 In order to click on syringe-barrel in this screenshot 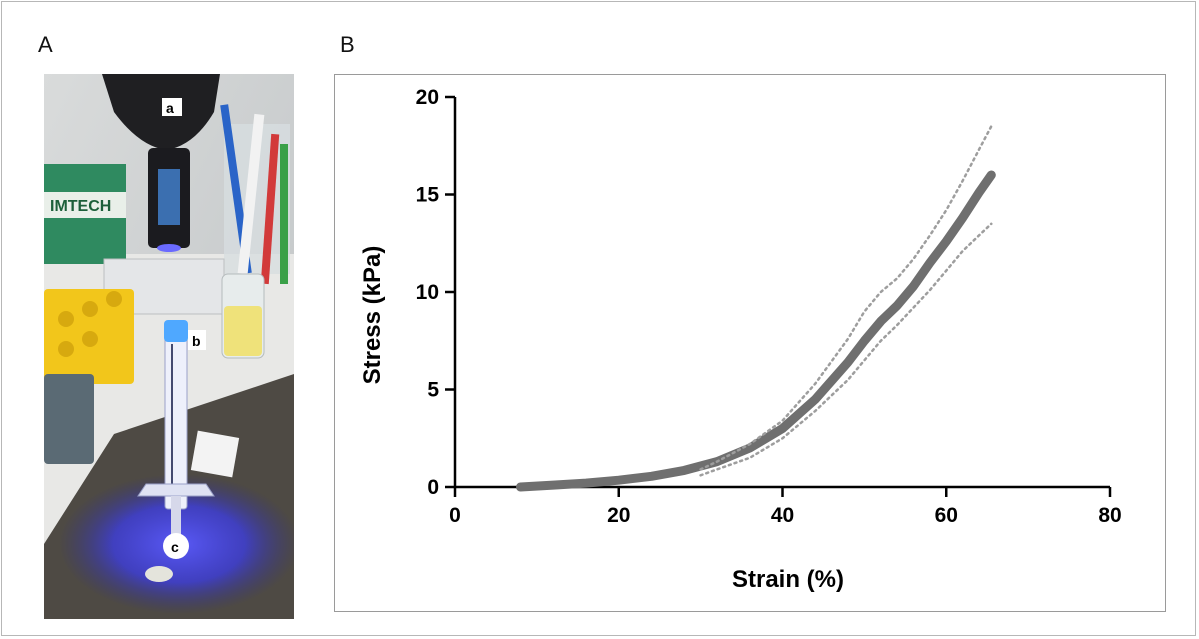, I will do `click(176, 416)`.